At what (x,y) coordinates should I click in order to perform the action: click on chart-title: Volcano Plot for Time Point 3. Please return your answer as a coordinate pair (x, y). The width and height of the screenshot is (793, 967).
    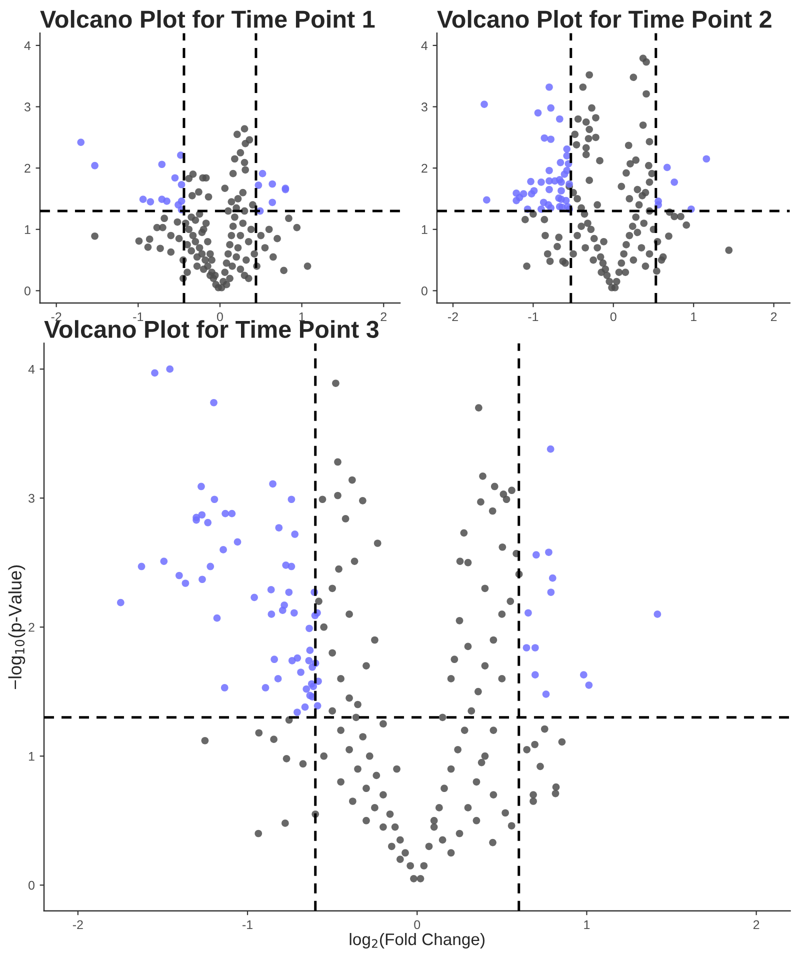
    Looking at the image, I should click on (211, 329).